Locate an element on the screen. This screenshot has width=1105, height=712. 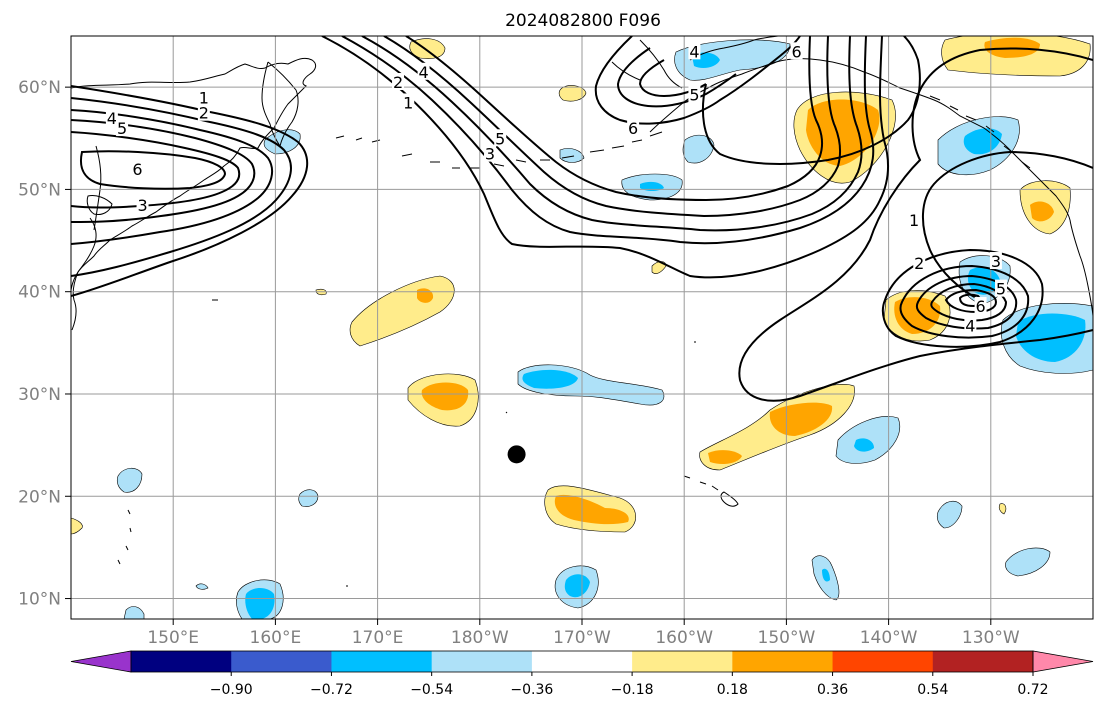
colorbar-tick-label: −0.72 is located at coordinates (331, 690).